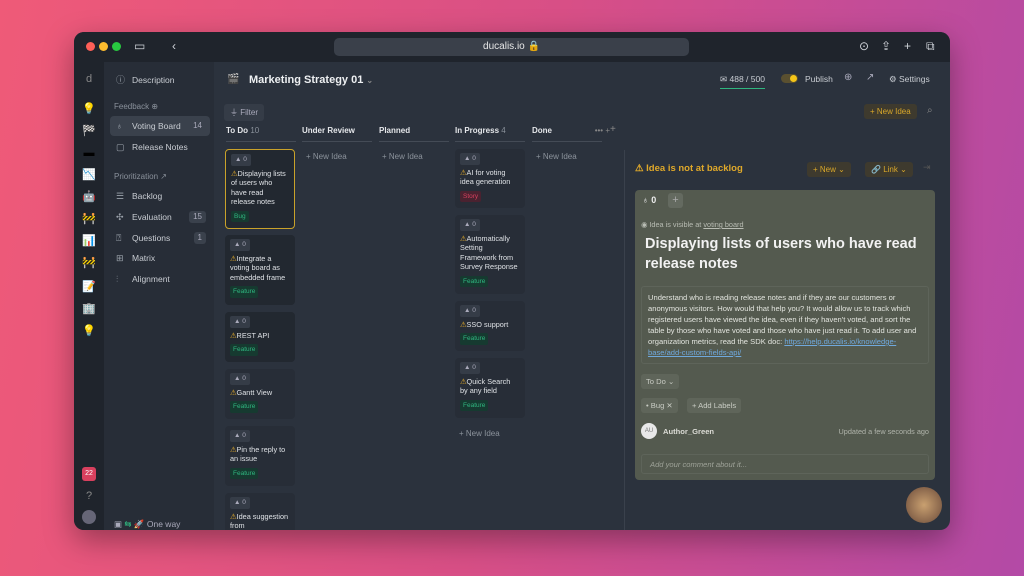 The width and height of the screenshot is (1024, 576). Describe the element at coordinates (261, 134) in the screenshot. I see `column-header-to-do: To Do 10` at that location.